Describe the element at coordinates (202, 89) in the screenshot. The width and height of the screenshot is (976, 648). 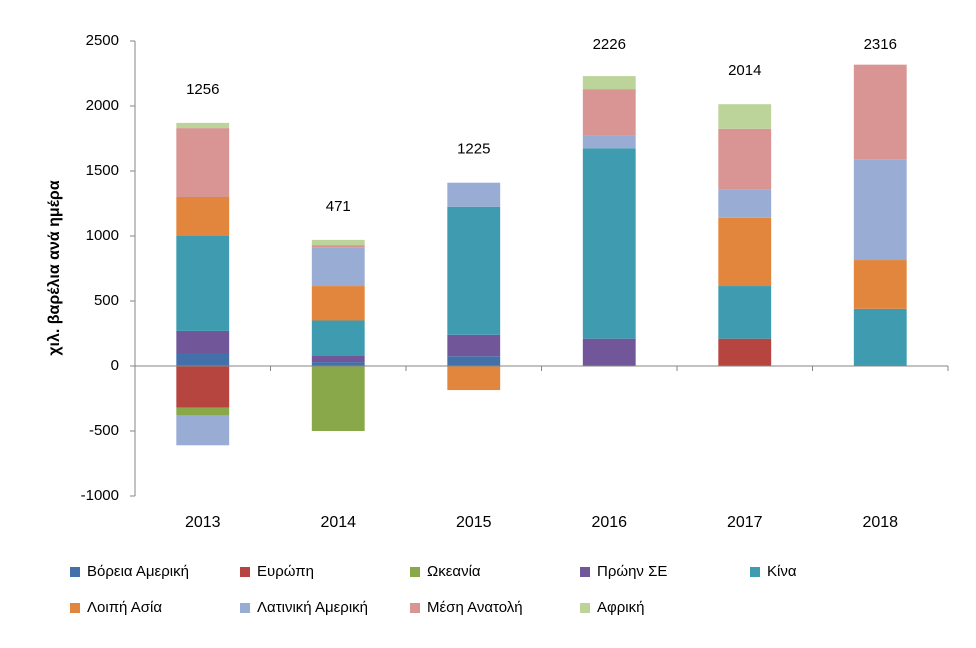
I see `total-label: 1256` at that location.